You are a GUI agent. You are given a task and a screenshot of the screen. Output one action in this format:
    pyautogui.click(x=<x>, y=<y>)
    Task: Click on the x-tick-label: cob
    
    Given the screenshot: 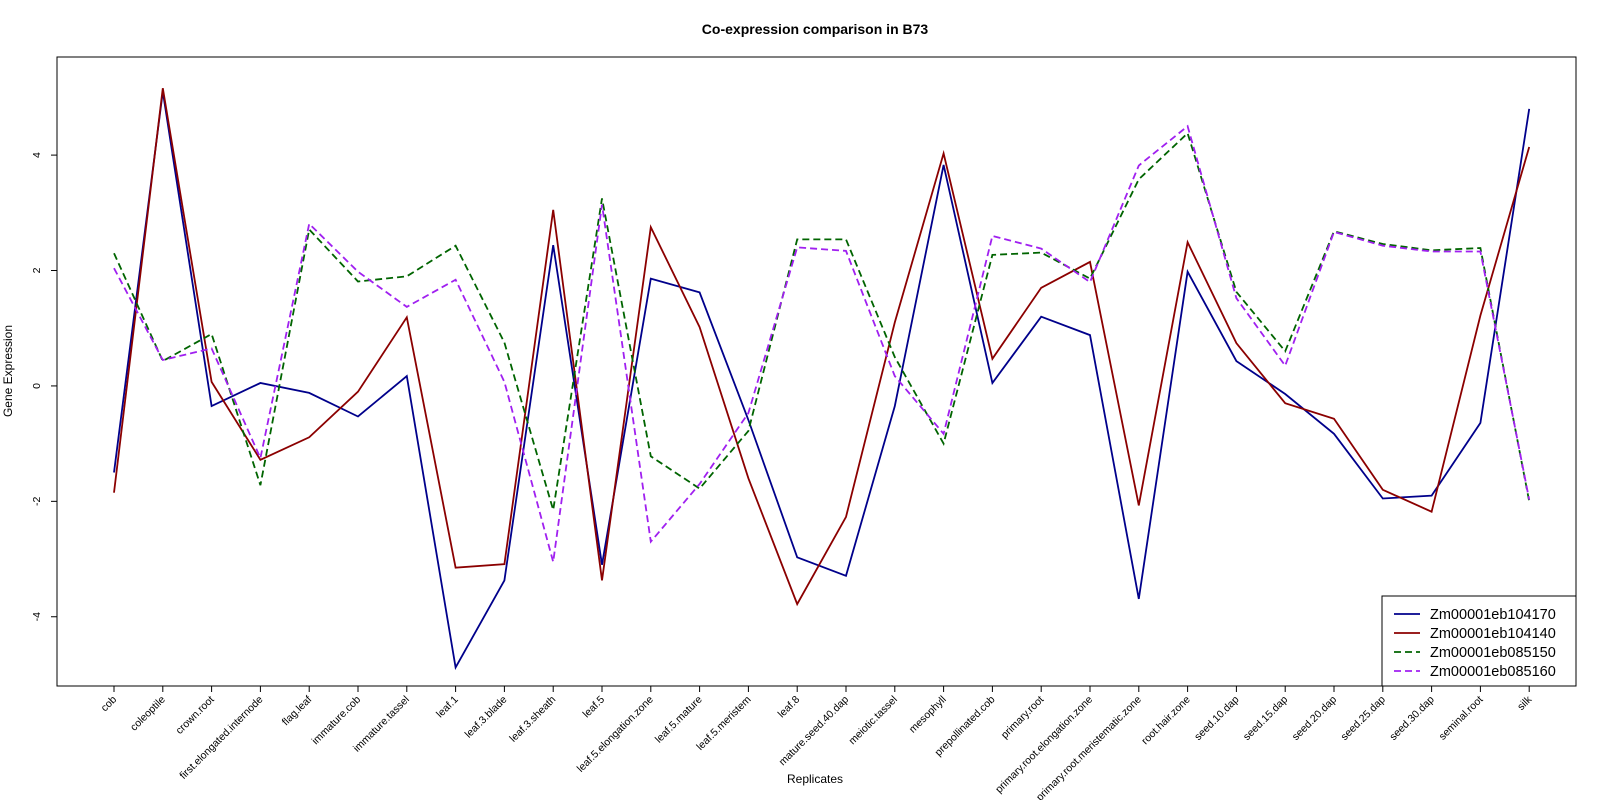 What is the action you would take?
    pyautogui.click(x=109, y=704)
    